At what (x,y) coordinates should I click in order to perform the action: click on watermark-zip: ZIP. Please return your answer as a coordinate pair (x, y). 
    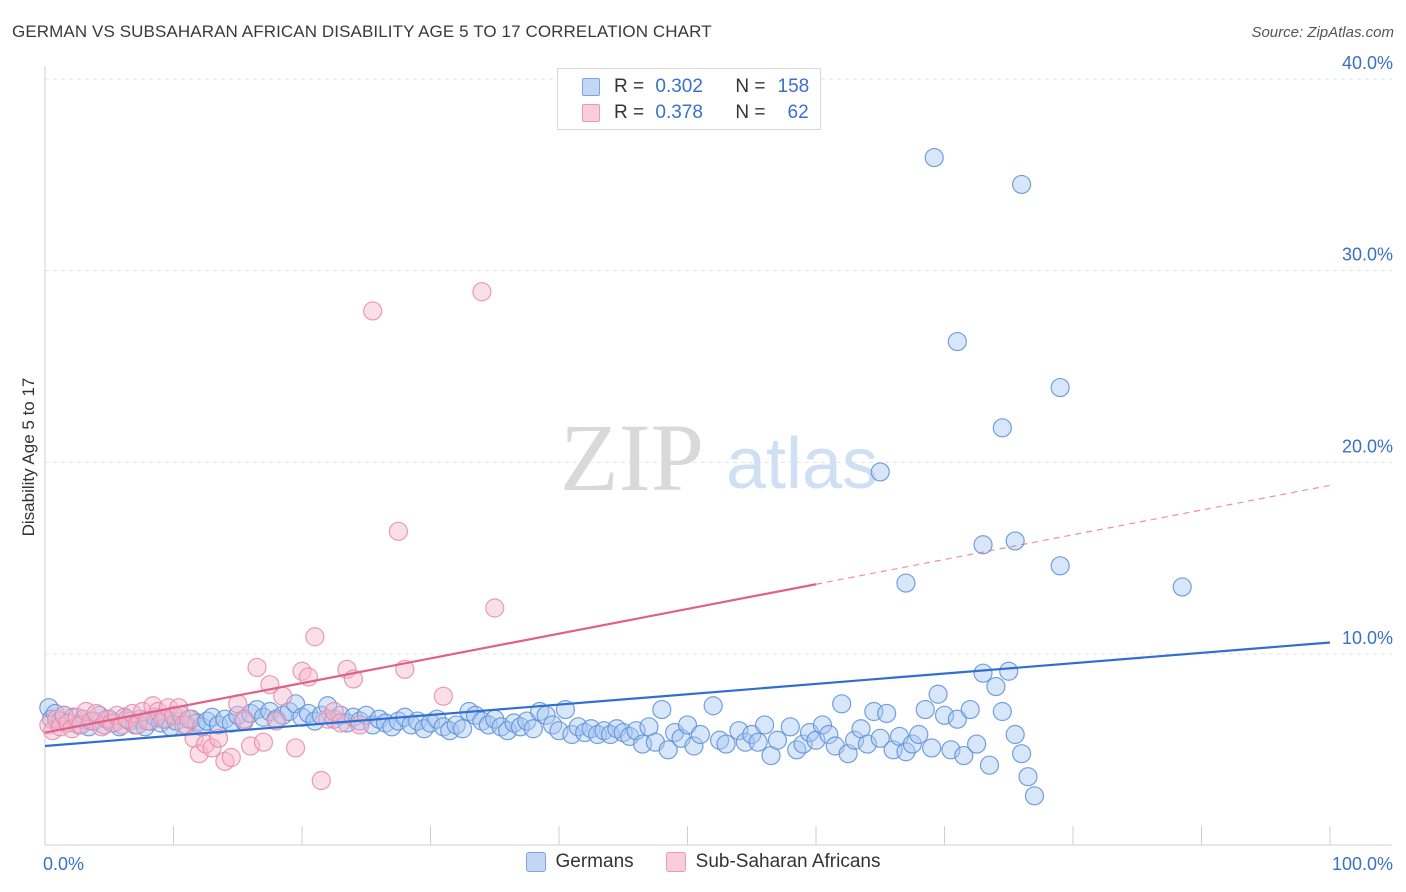
    Looking at the image, I should click on (632, 457).